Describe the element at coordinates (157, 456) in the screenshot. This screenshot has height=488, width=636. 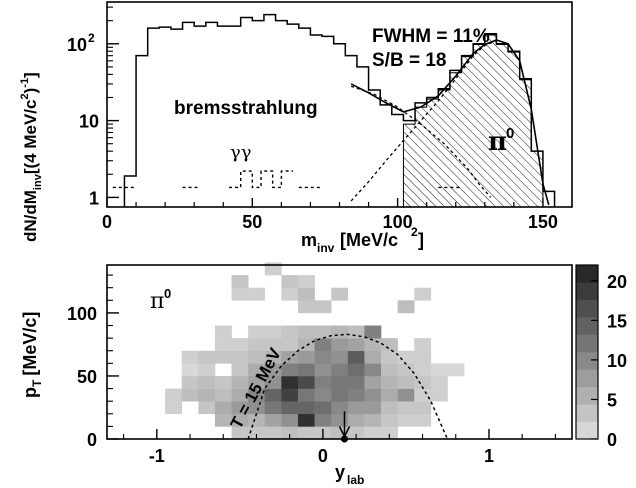
I see `bottom-x-tick-label: -1` at that location.